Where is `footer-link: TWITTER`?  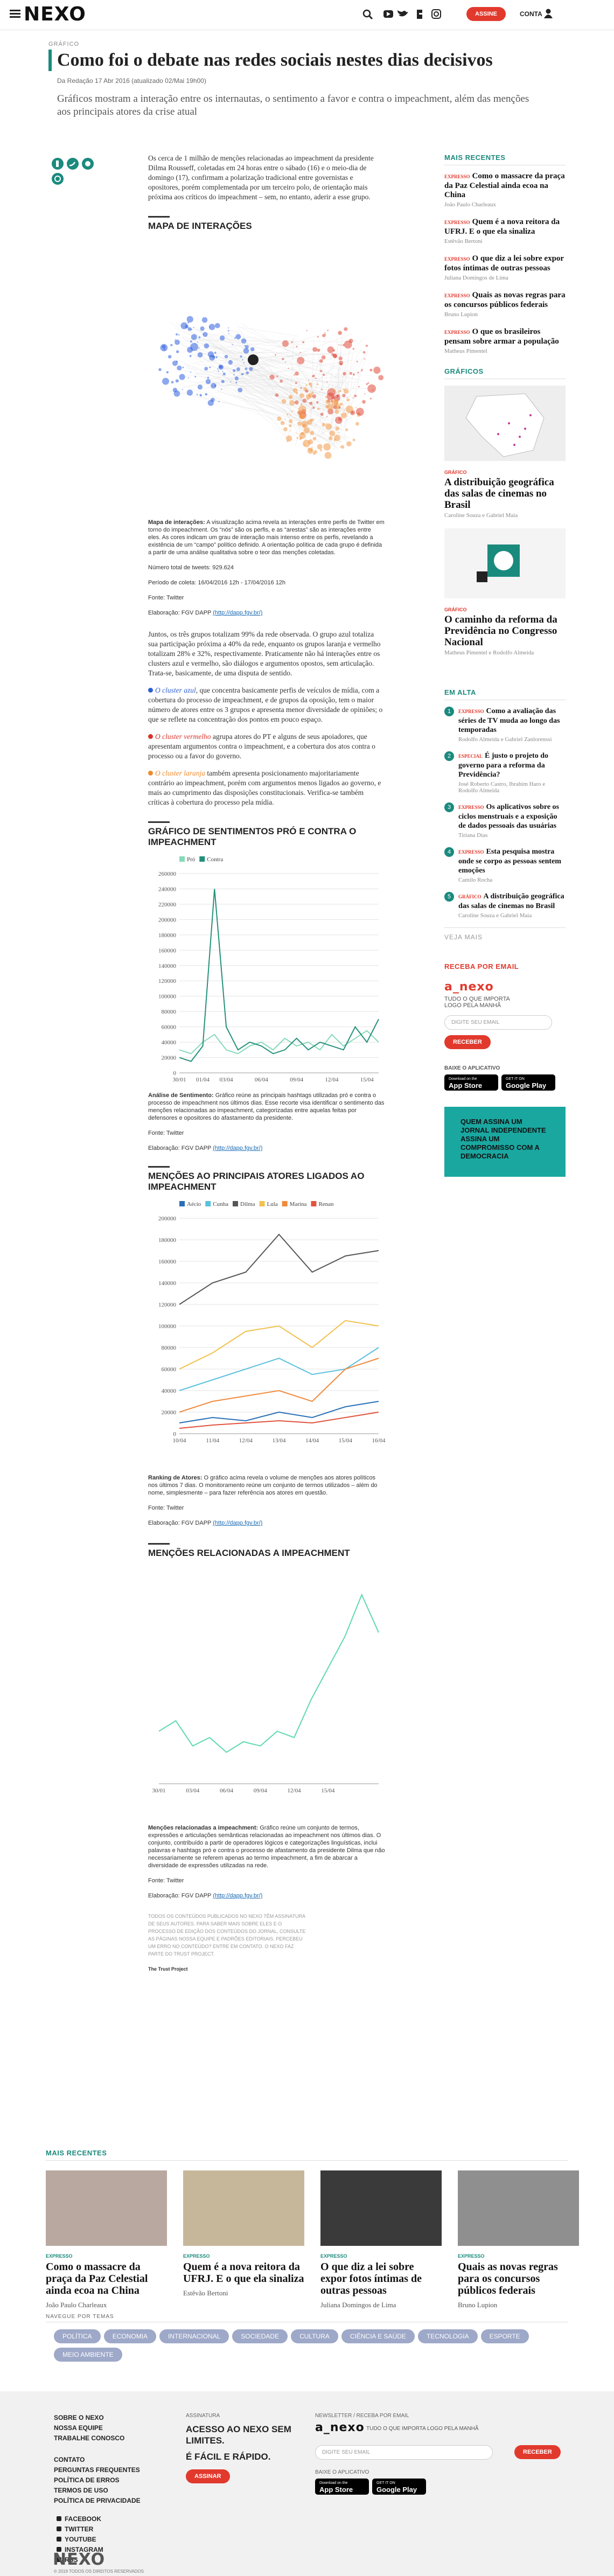
footer-link: TWITTER is located at coordinates (80, 2529).